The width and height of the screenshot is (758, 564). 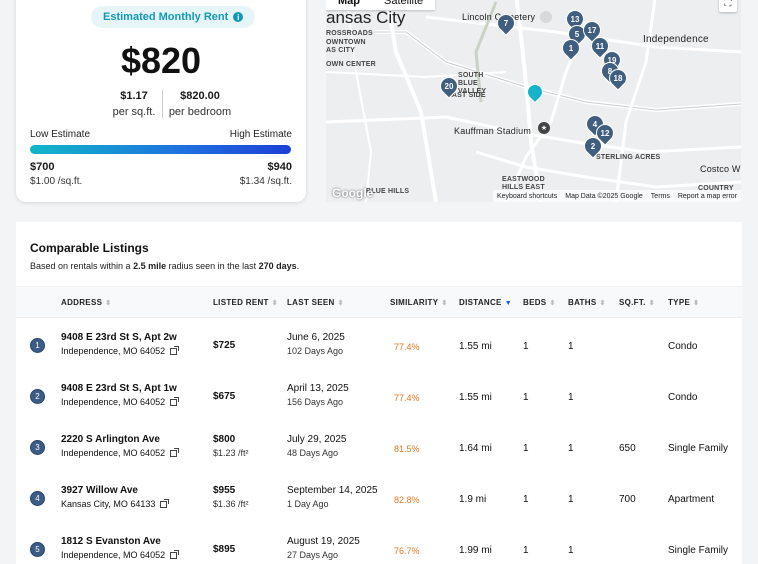 What do you see at coordinates (245, 302) in the screenshot?
I see `column-listed-rent: LISTED RENT ⬍` at bounding box center [245, 302].